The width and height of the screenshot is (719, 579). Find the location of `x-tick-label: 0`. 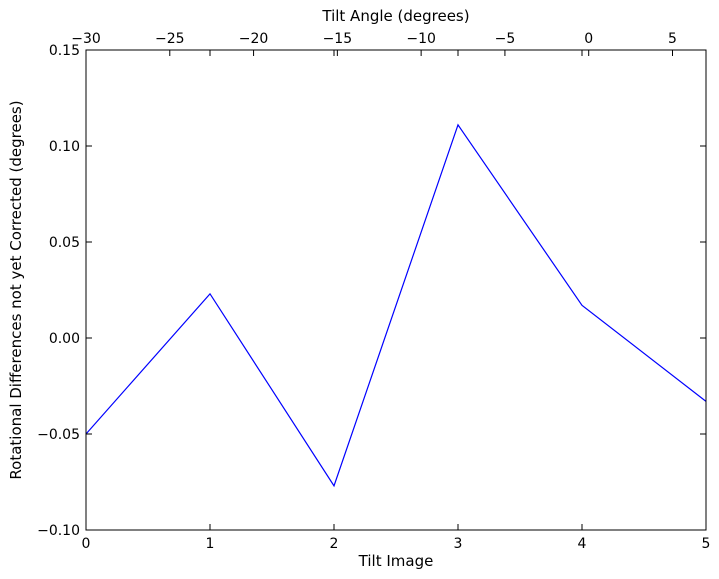

x-tick-label: 0 is located at coordinates (86, 544).